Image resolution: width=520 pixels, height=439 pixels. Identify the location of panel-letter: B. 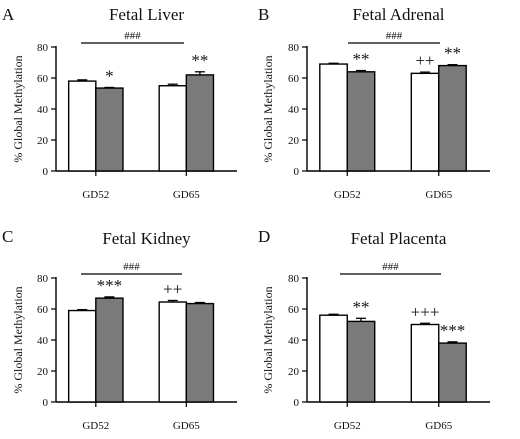
(263, 14).